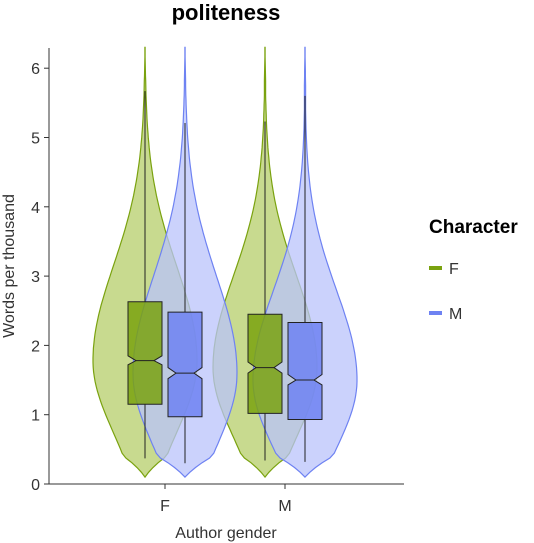 This screenshot has height=543, width=534. What do you see at coordinates (185, 364) in the screenshot?
I see `box-M-F` at bounding box center [185, 364].